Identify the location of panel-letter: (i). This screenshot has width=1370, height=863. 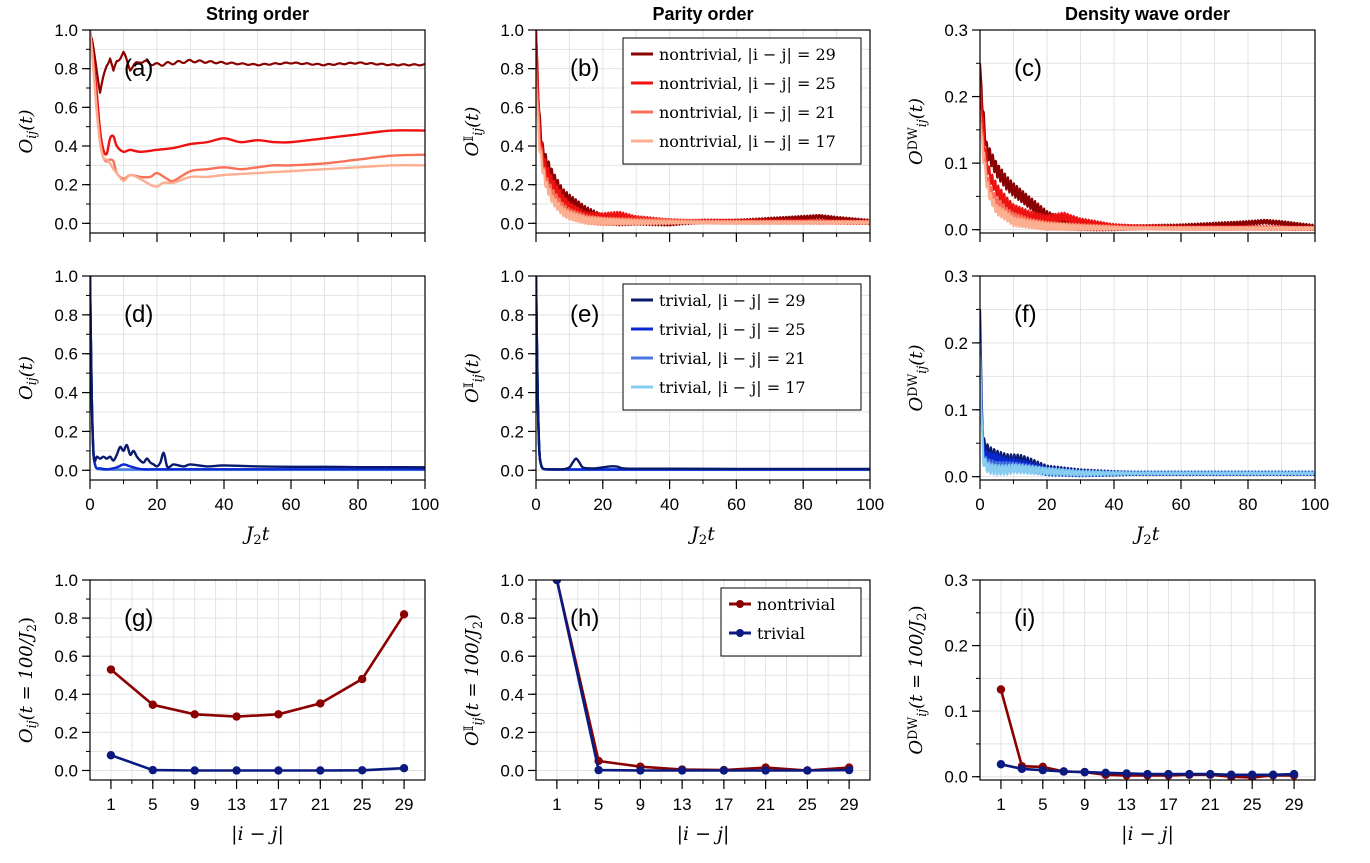
(1024, 618).